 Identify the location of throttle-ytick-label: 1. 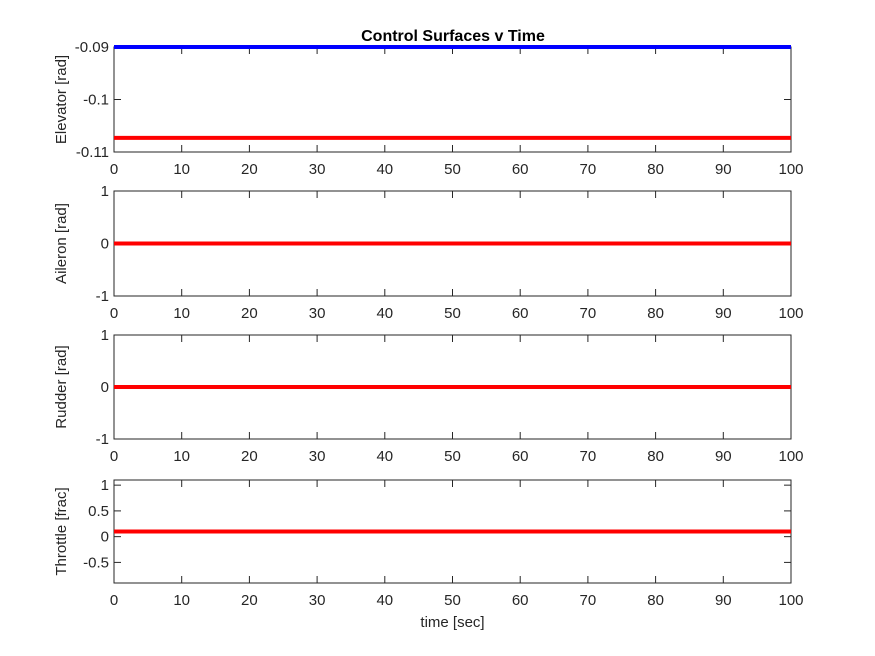
(105, 485).